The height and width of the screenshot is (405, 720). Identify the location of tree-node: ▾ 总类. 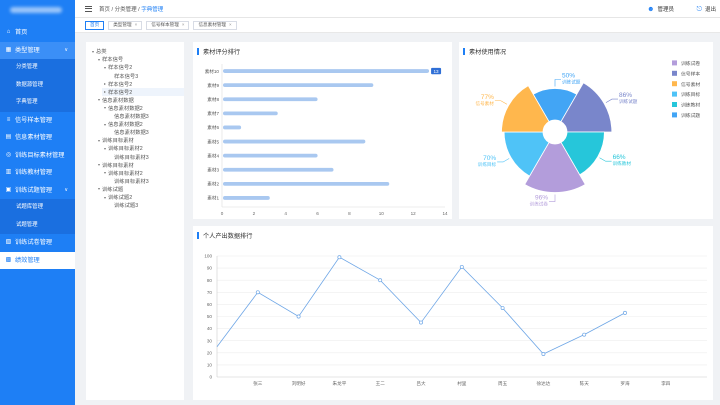
(137, 51).